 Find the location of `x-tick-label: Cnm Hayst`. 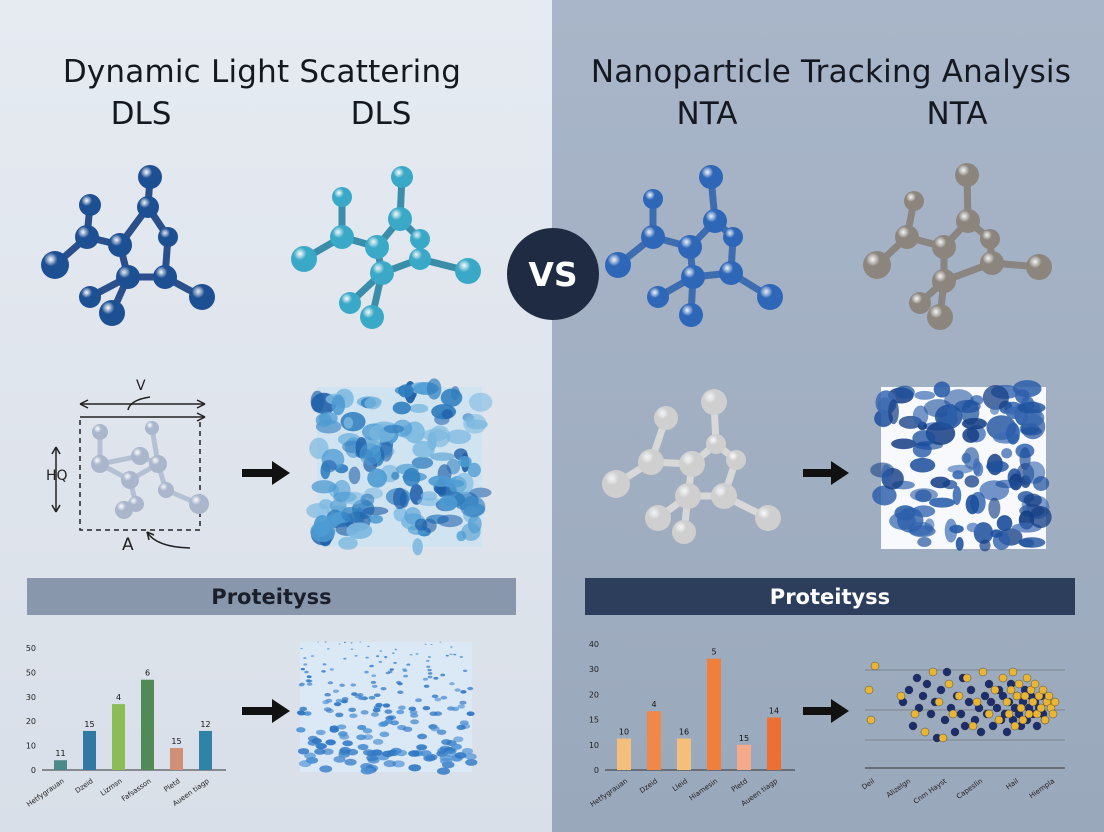

x-tick-label: Cnm Hayst is located at coordinates (930, 791).